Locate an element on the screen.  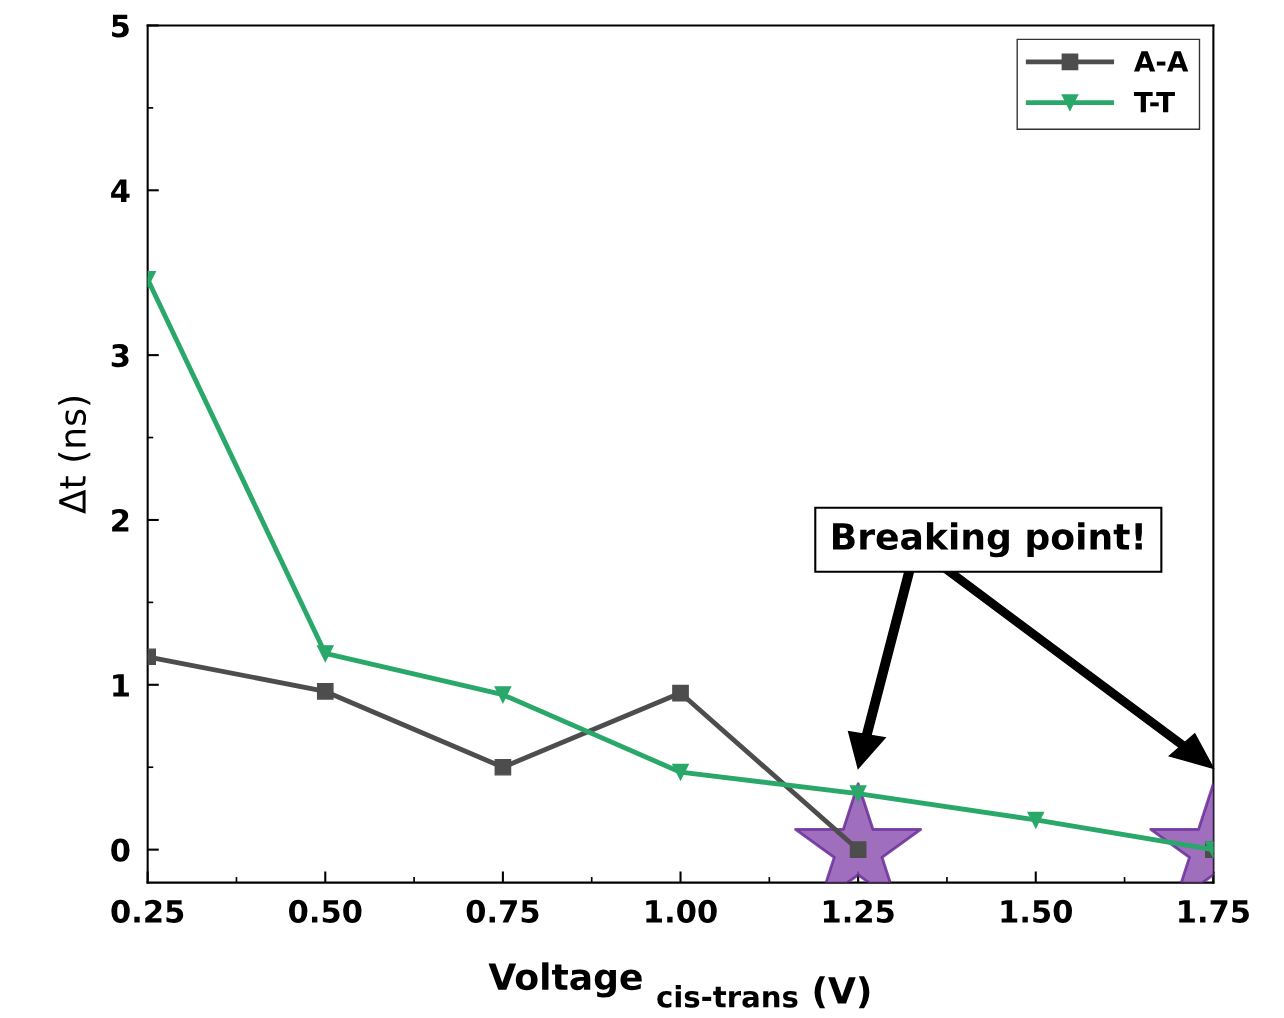
y-tick-label: 1 is located at coordinates (121, 685).